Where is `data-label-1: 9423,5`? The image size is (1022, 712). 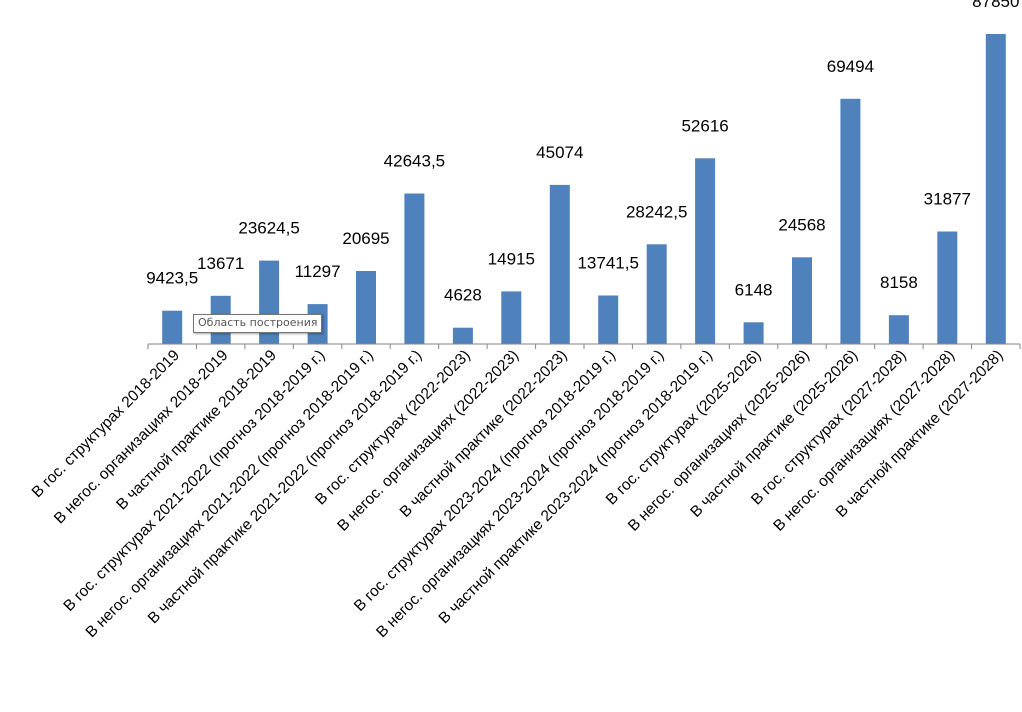
data-label-1: 9423,5 is located at coordinates (172, 278).